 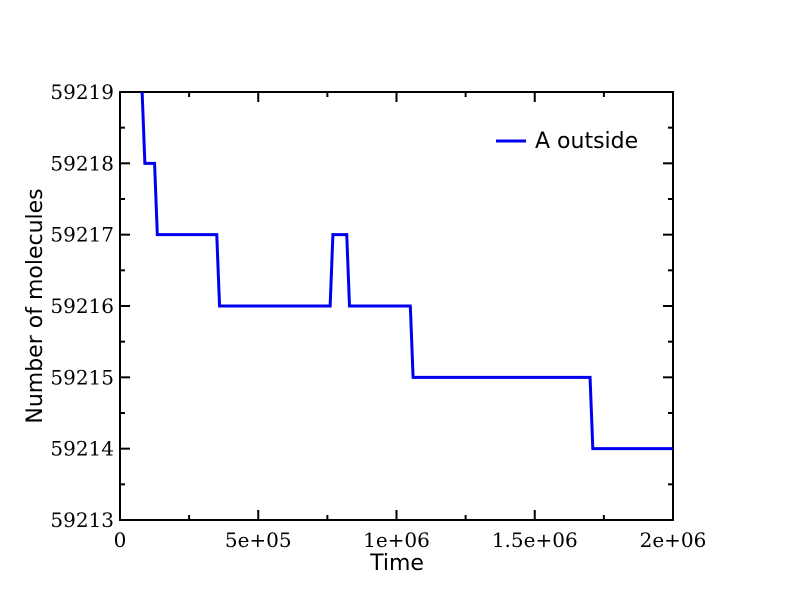 I want to click on x-tick-label: 1e+06, so click(x=396, y=540).